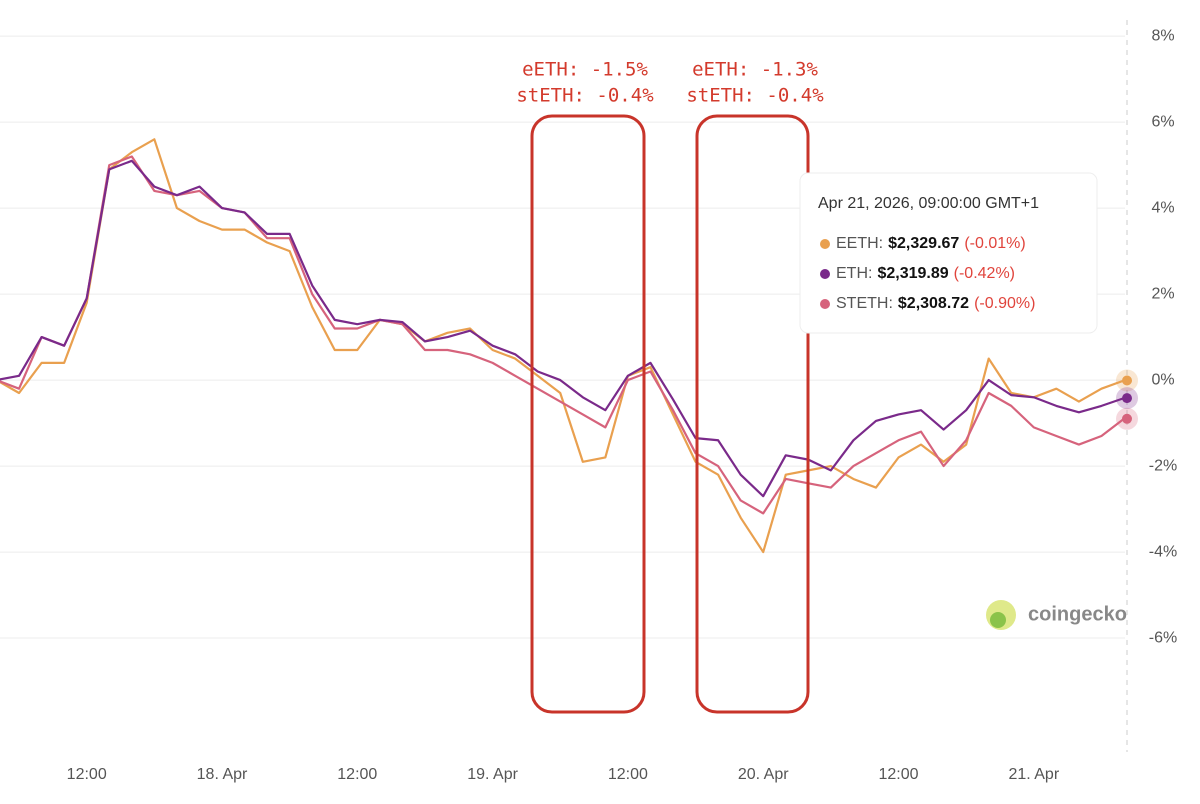 The width and height of the screenshot is (1200, 804). Describe the element at coordinates (1162, 207) in the screenshot. I see `y-tick-label: 4%` at that location.